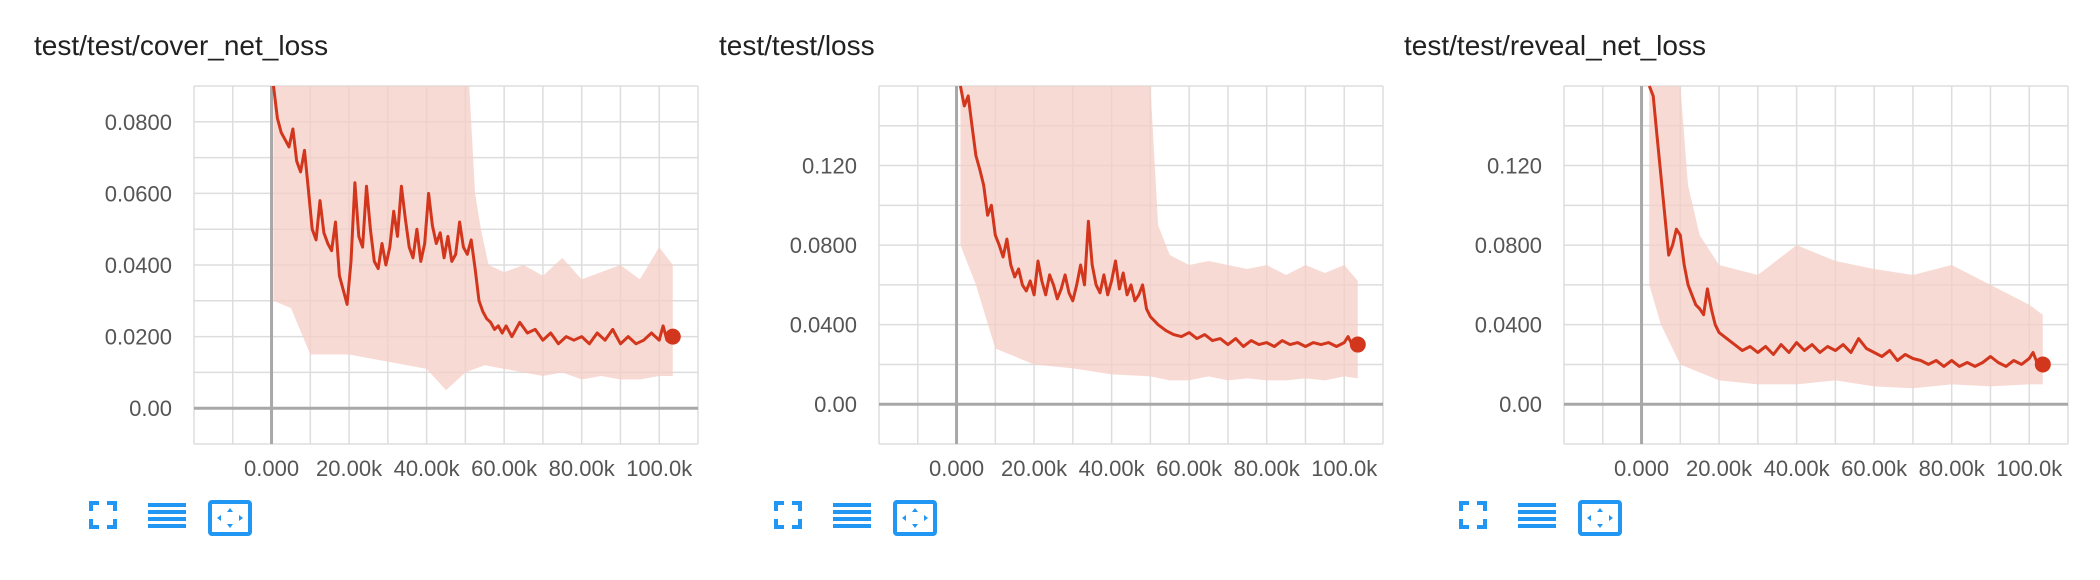 This screenshot has height=580, width=2100. Describe the element at coordinates (181, 45) in the screenshot. I see `chart-title: test/test/cover_net_loss` at that location.